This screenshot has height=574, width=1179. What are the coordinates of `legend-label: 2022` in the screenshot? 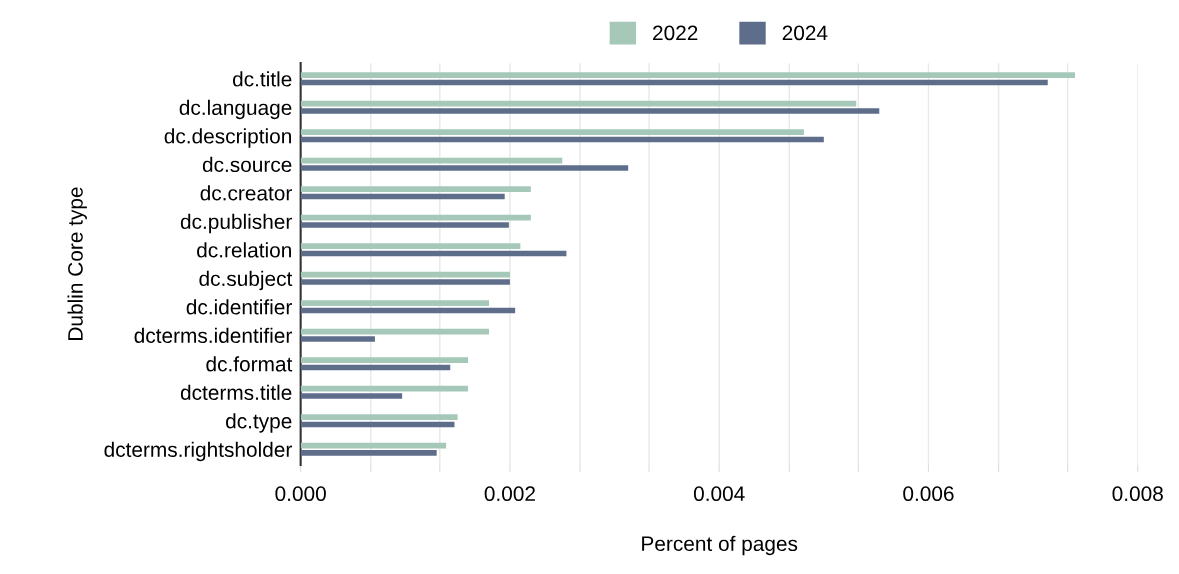 It's located at (675, 33).